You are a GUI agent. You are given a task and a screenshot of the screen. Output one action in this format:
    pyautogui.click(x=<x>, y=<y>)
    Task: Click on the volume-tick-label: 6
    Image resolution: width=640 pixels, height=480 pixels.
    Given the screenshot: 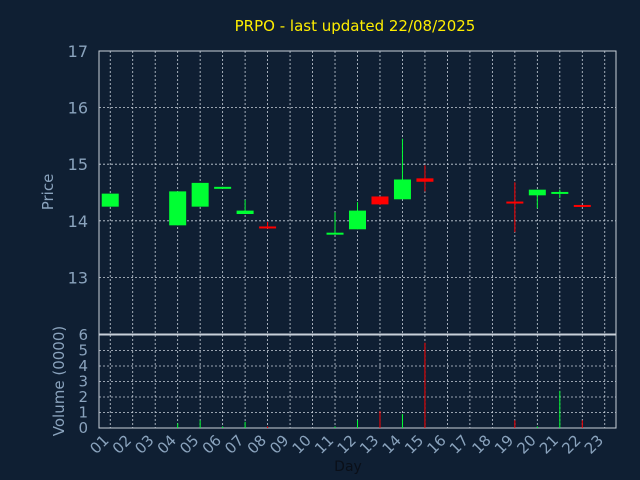 What is the action you would take?
    pyautogui.click(x=83, y=335)
    